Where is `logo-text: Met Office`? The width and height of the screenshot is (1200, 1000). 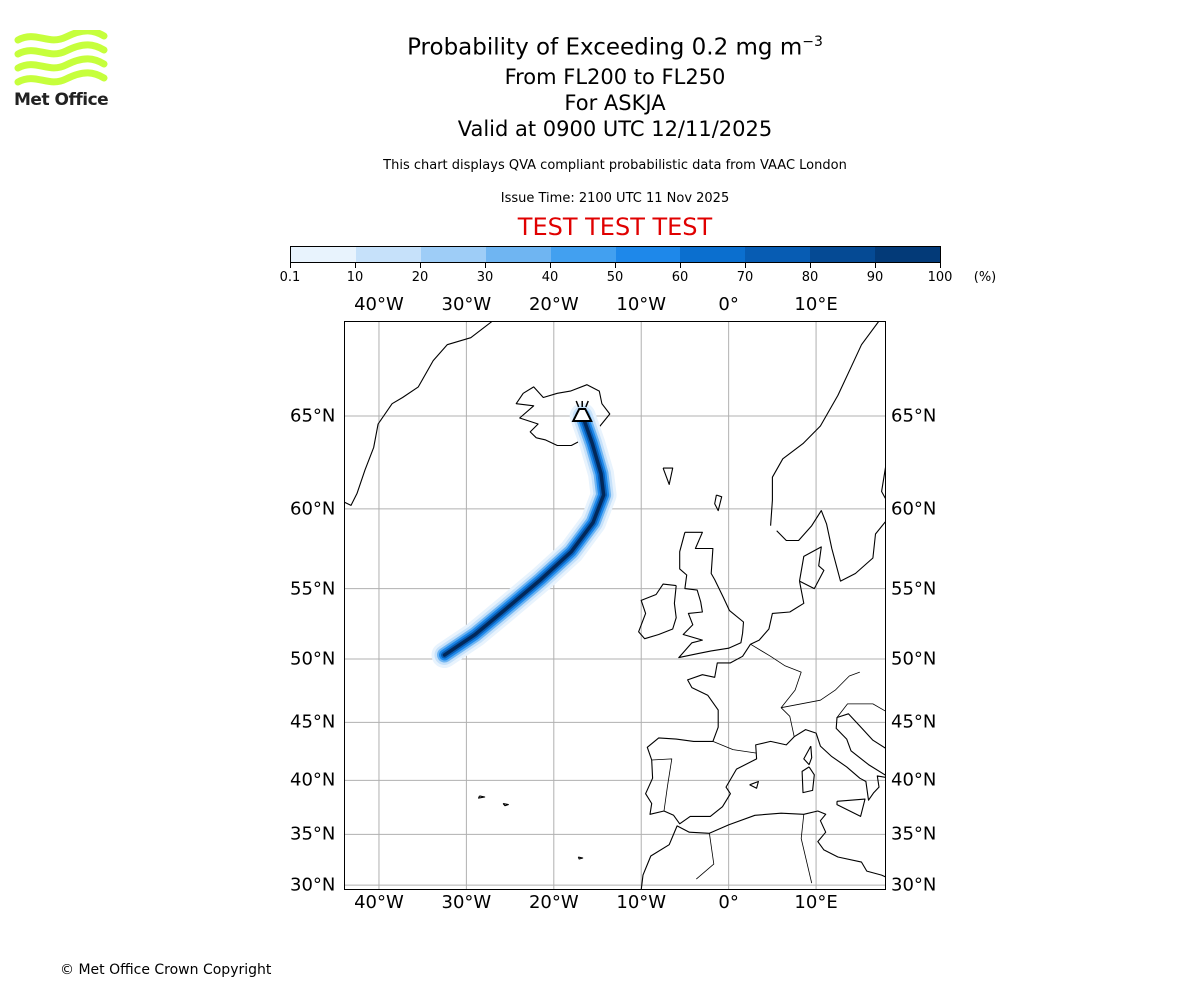
logo-text: Met Office is located at coordinates (61, 100).